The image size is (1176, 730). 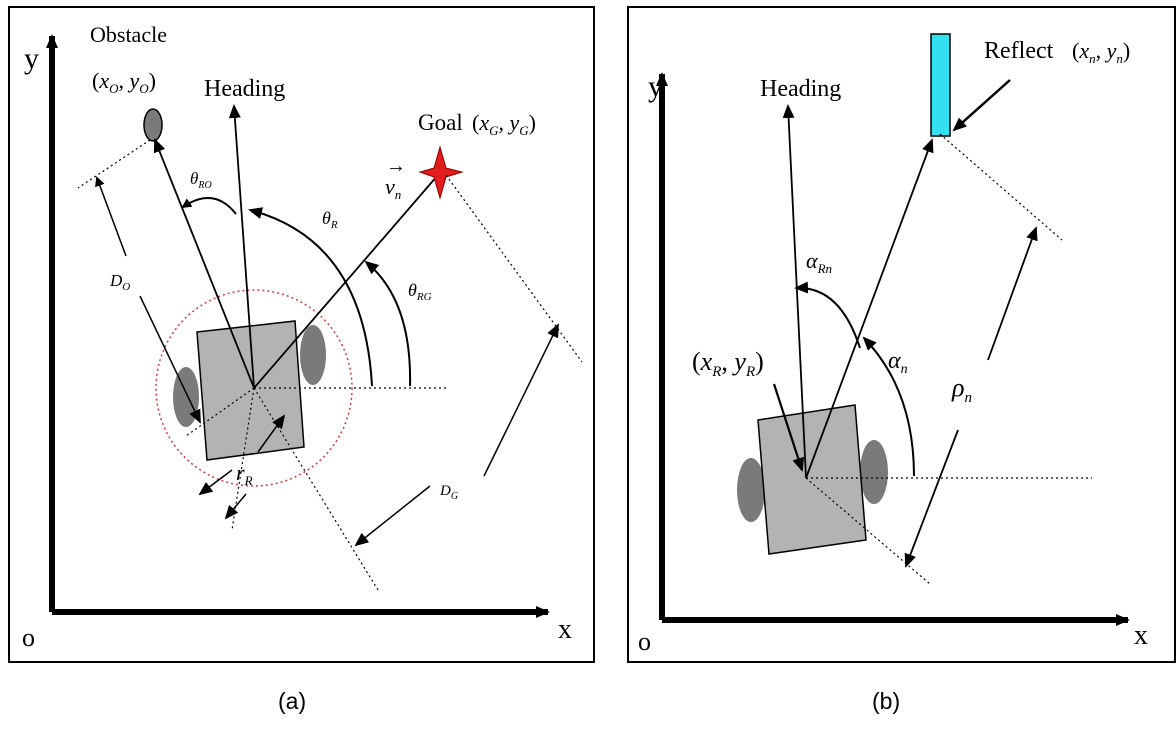 I want to click on reflector-pointer-arrow, so click(x=981, y=105).